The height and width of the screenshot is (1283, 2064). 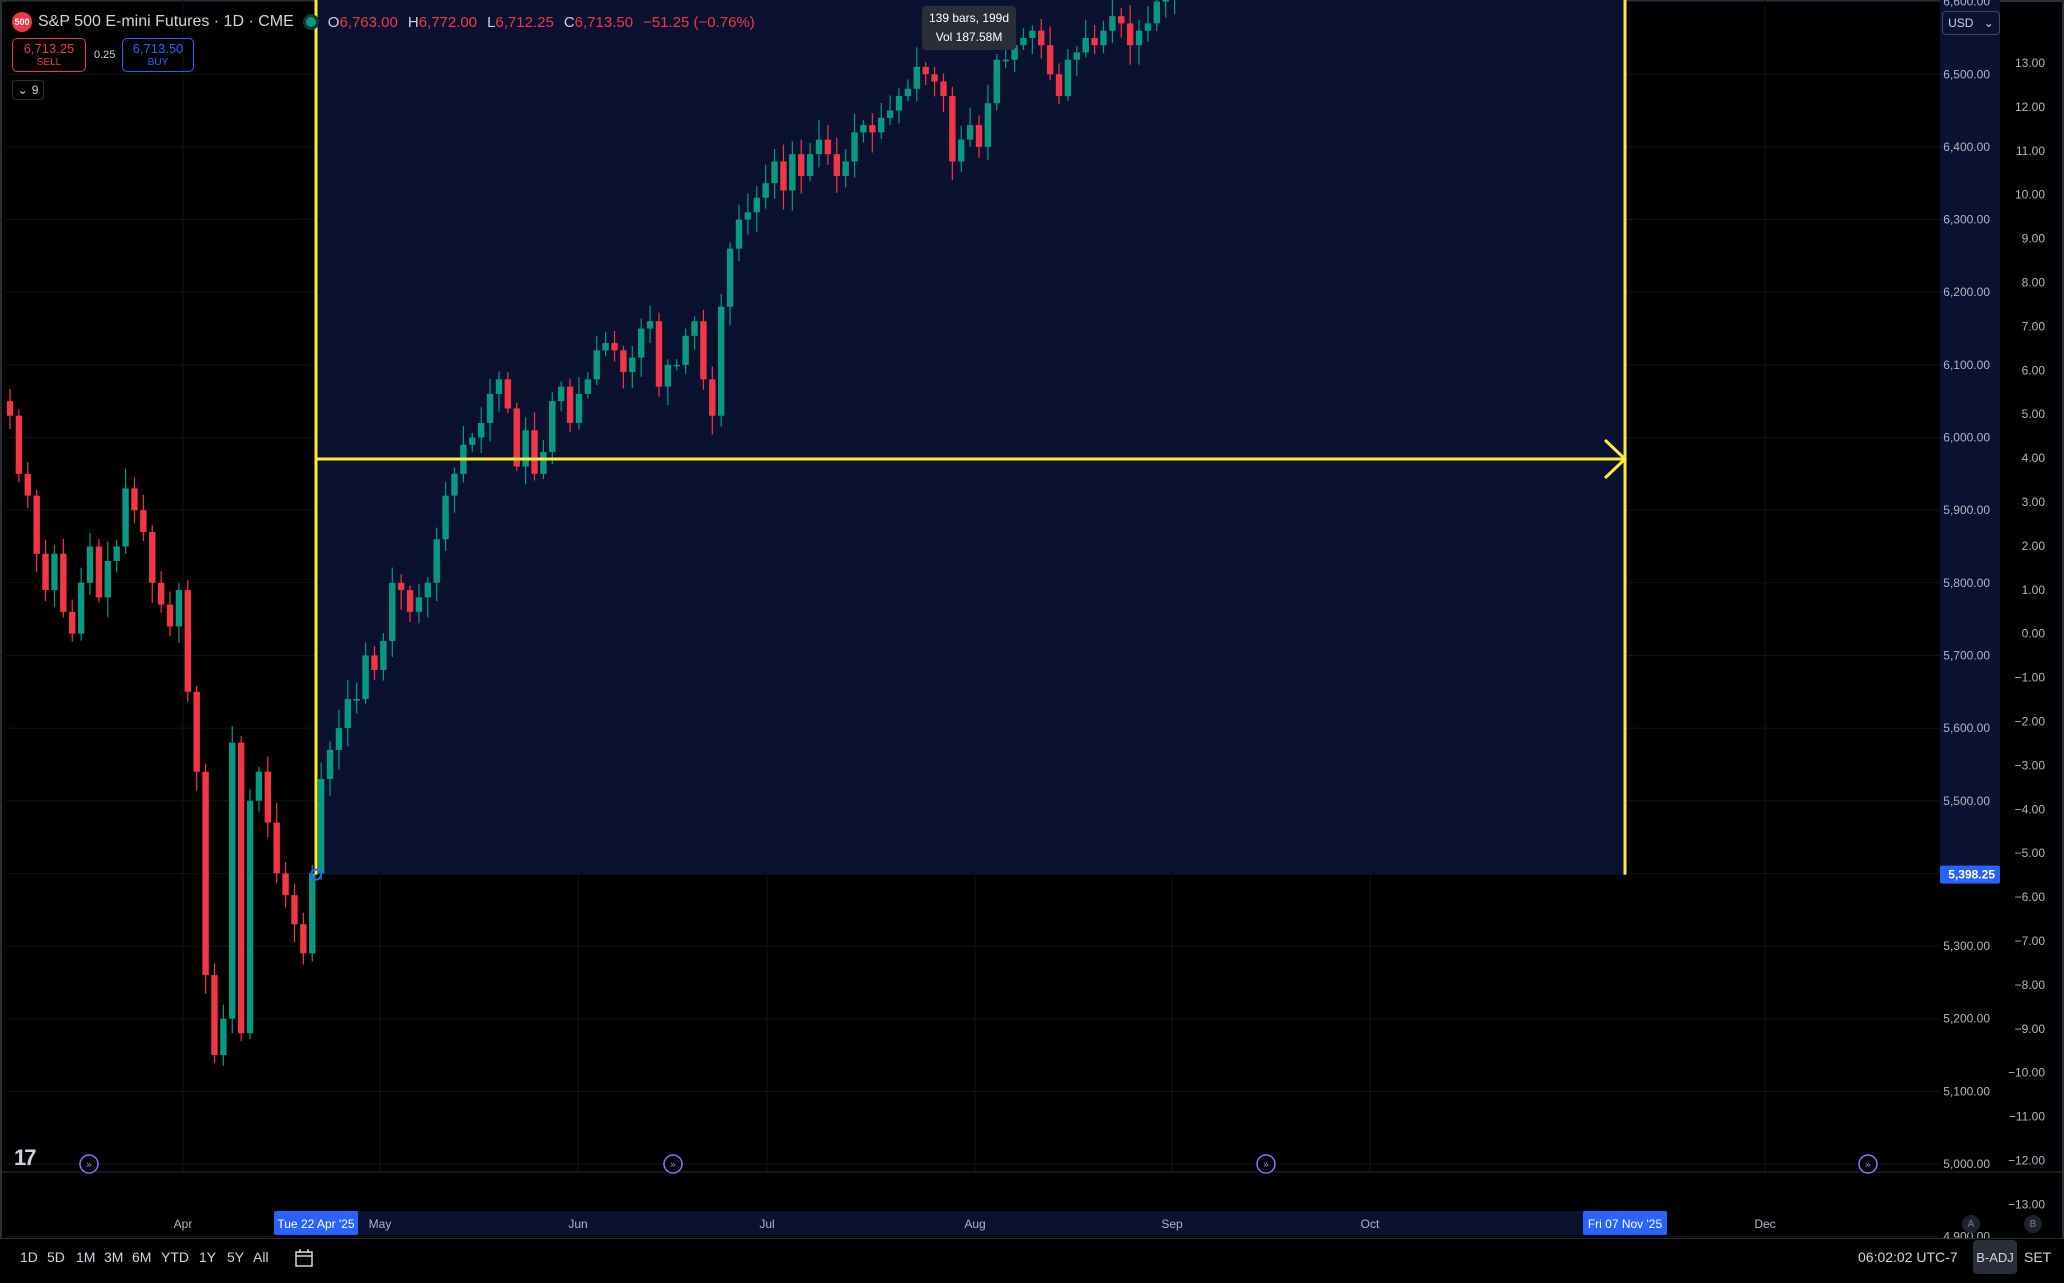 I want to click on symbol-title: S&P 500 E-mini Futures · 1D · CME, so click(x=166, y=21).